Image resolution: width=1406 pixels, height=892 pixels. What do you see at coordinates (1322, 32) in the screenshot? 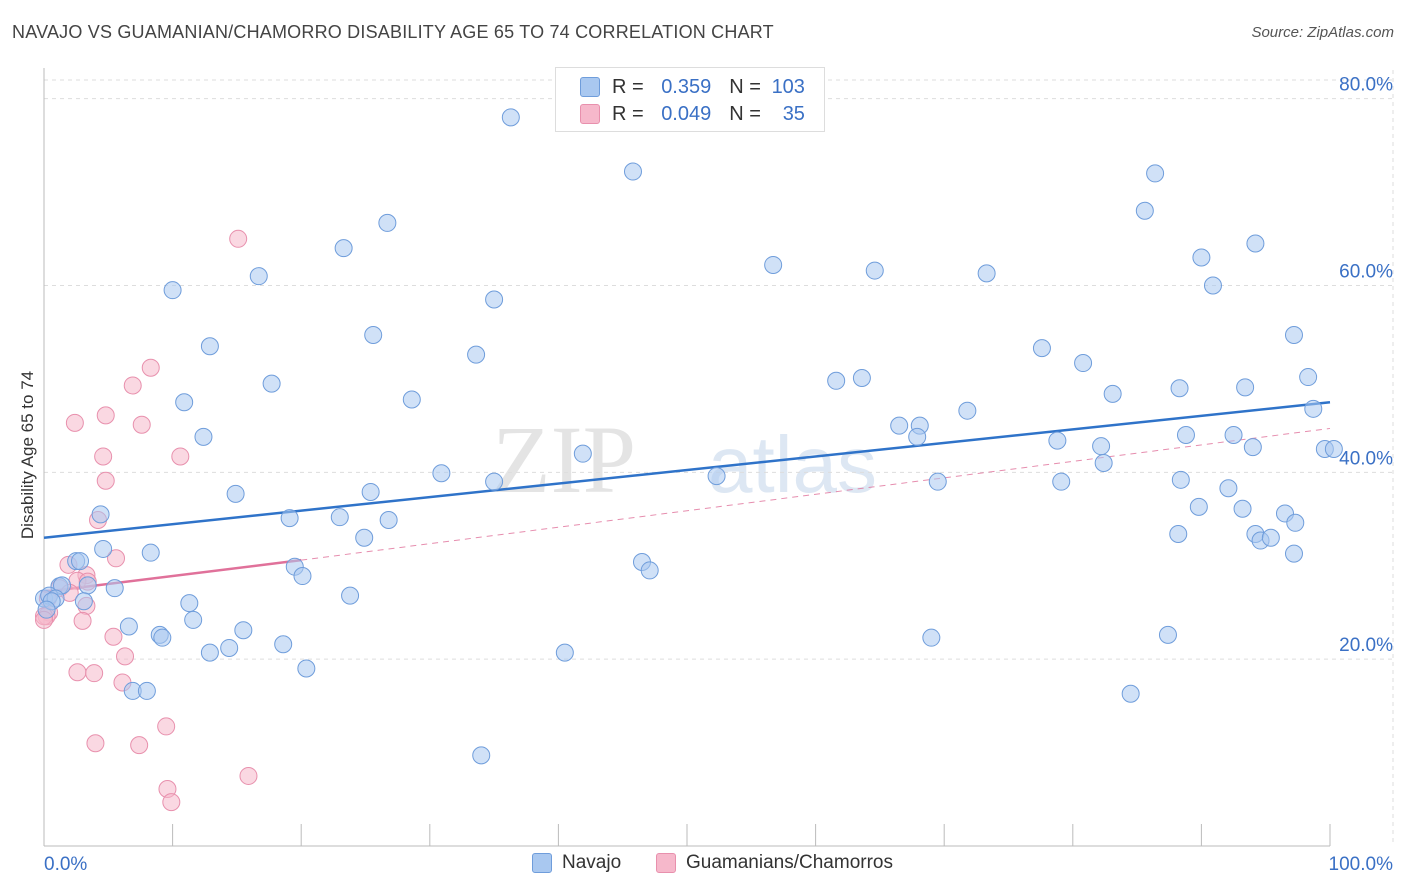
I see `source-label: Source: ZipAtlas.com` at bounding box center [1322, 32].